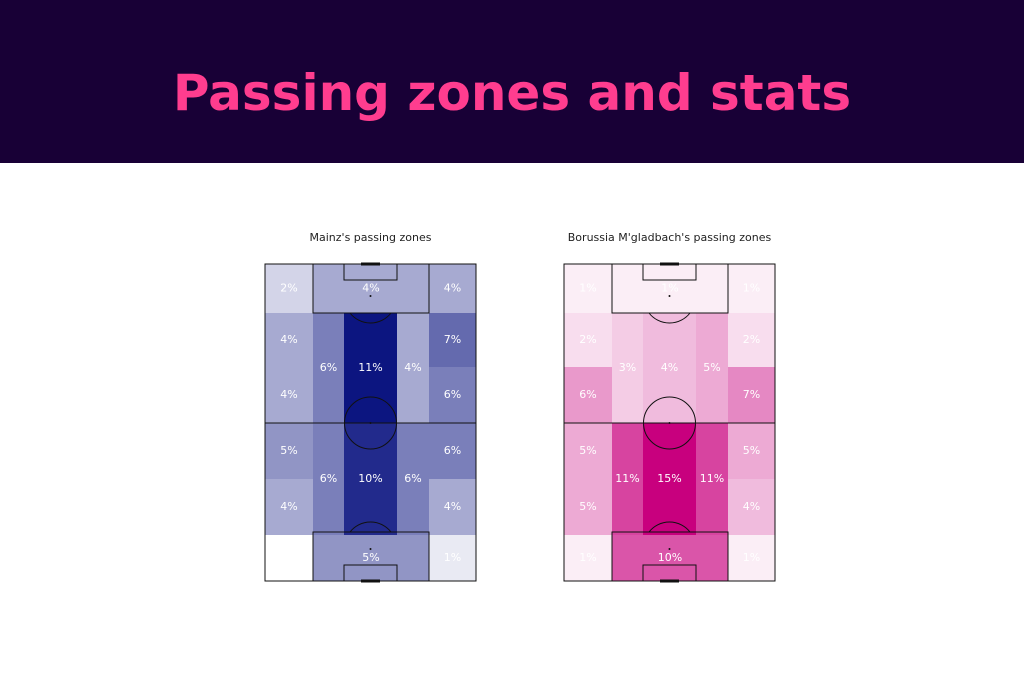 Image resolution: width=1024 pixels, height=683 pixels. I want to click on zone-label: 0%, so click(288, 557).